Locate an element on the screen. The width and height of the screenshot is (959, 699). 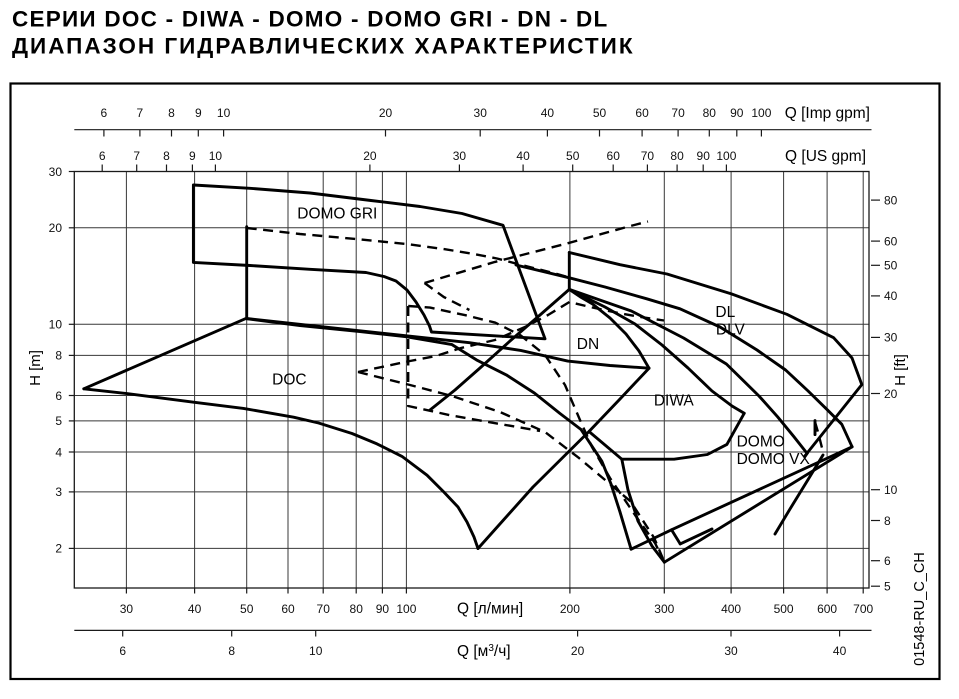
svg-text: 2 is located at coordinates (58, 549).